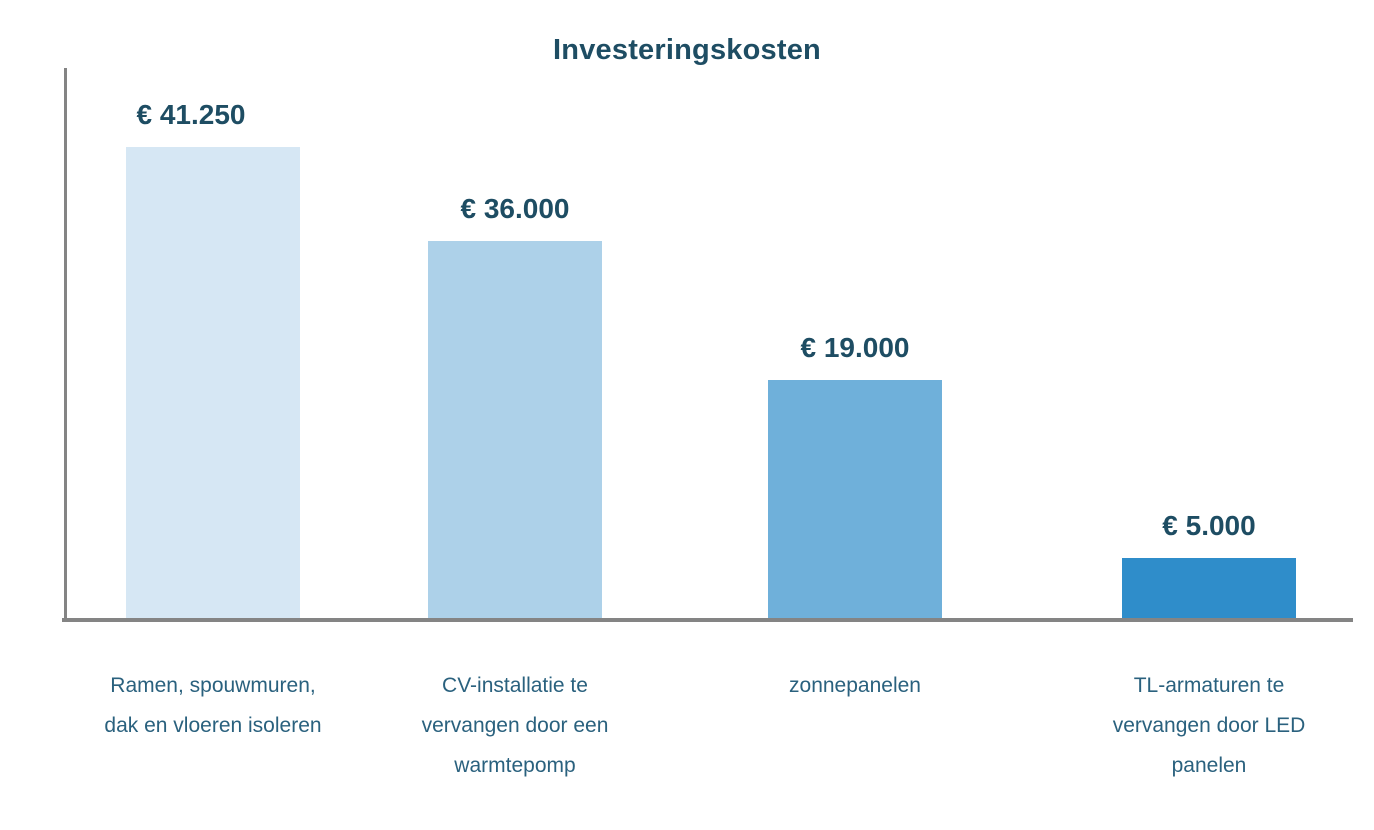  What do you see at coordinates (213, 725) in the screenshot?
I see `category-label-line: dak en vloeren isoleren` at bounding box center [213, 725].